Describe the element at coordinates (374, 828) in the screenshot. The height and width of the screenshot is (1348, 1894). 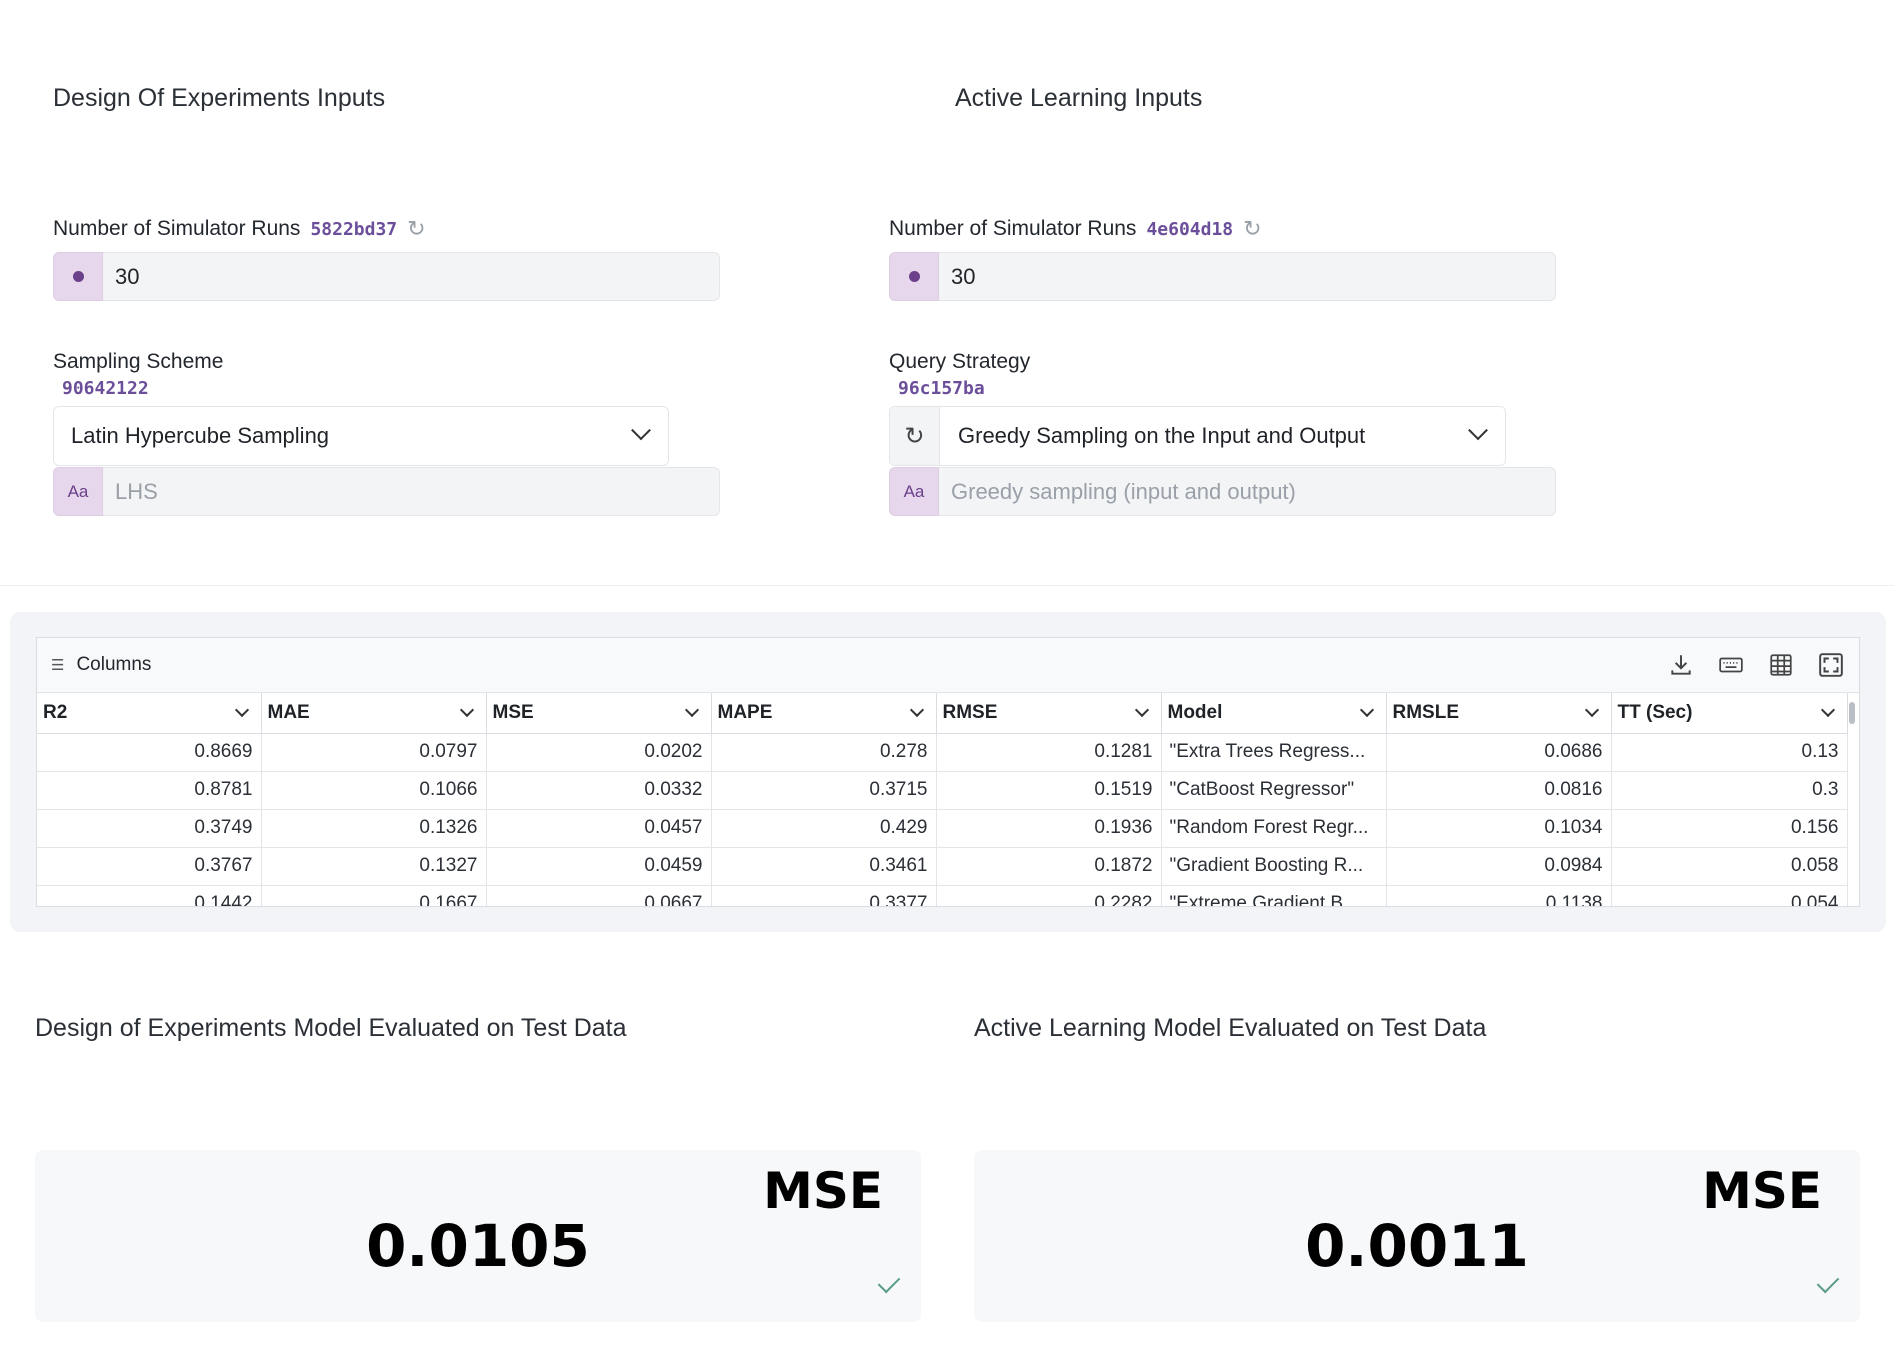
I see `table-cell: 0.1326` at that location.